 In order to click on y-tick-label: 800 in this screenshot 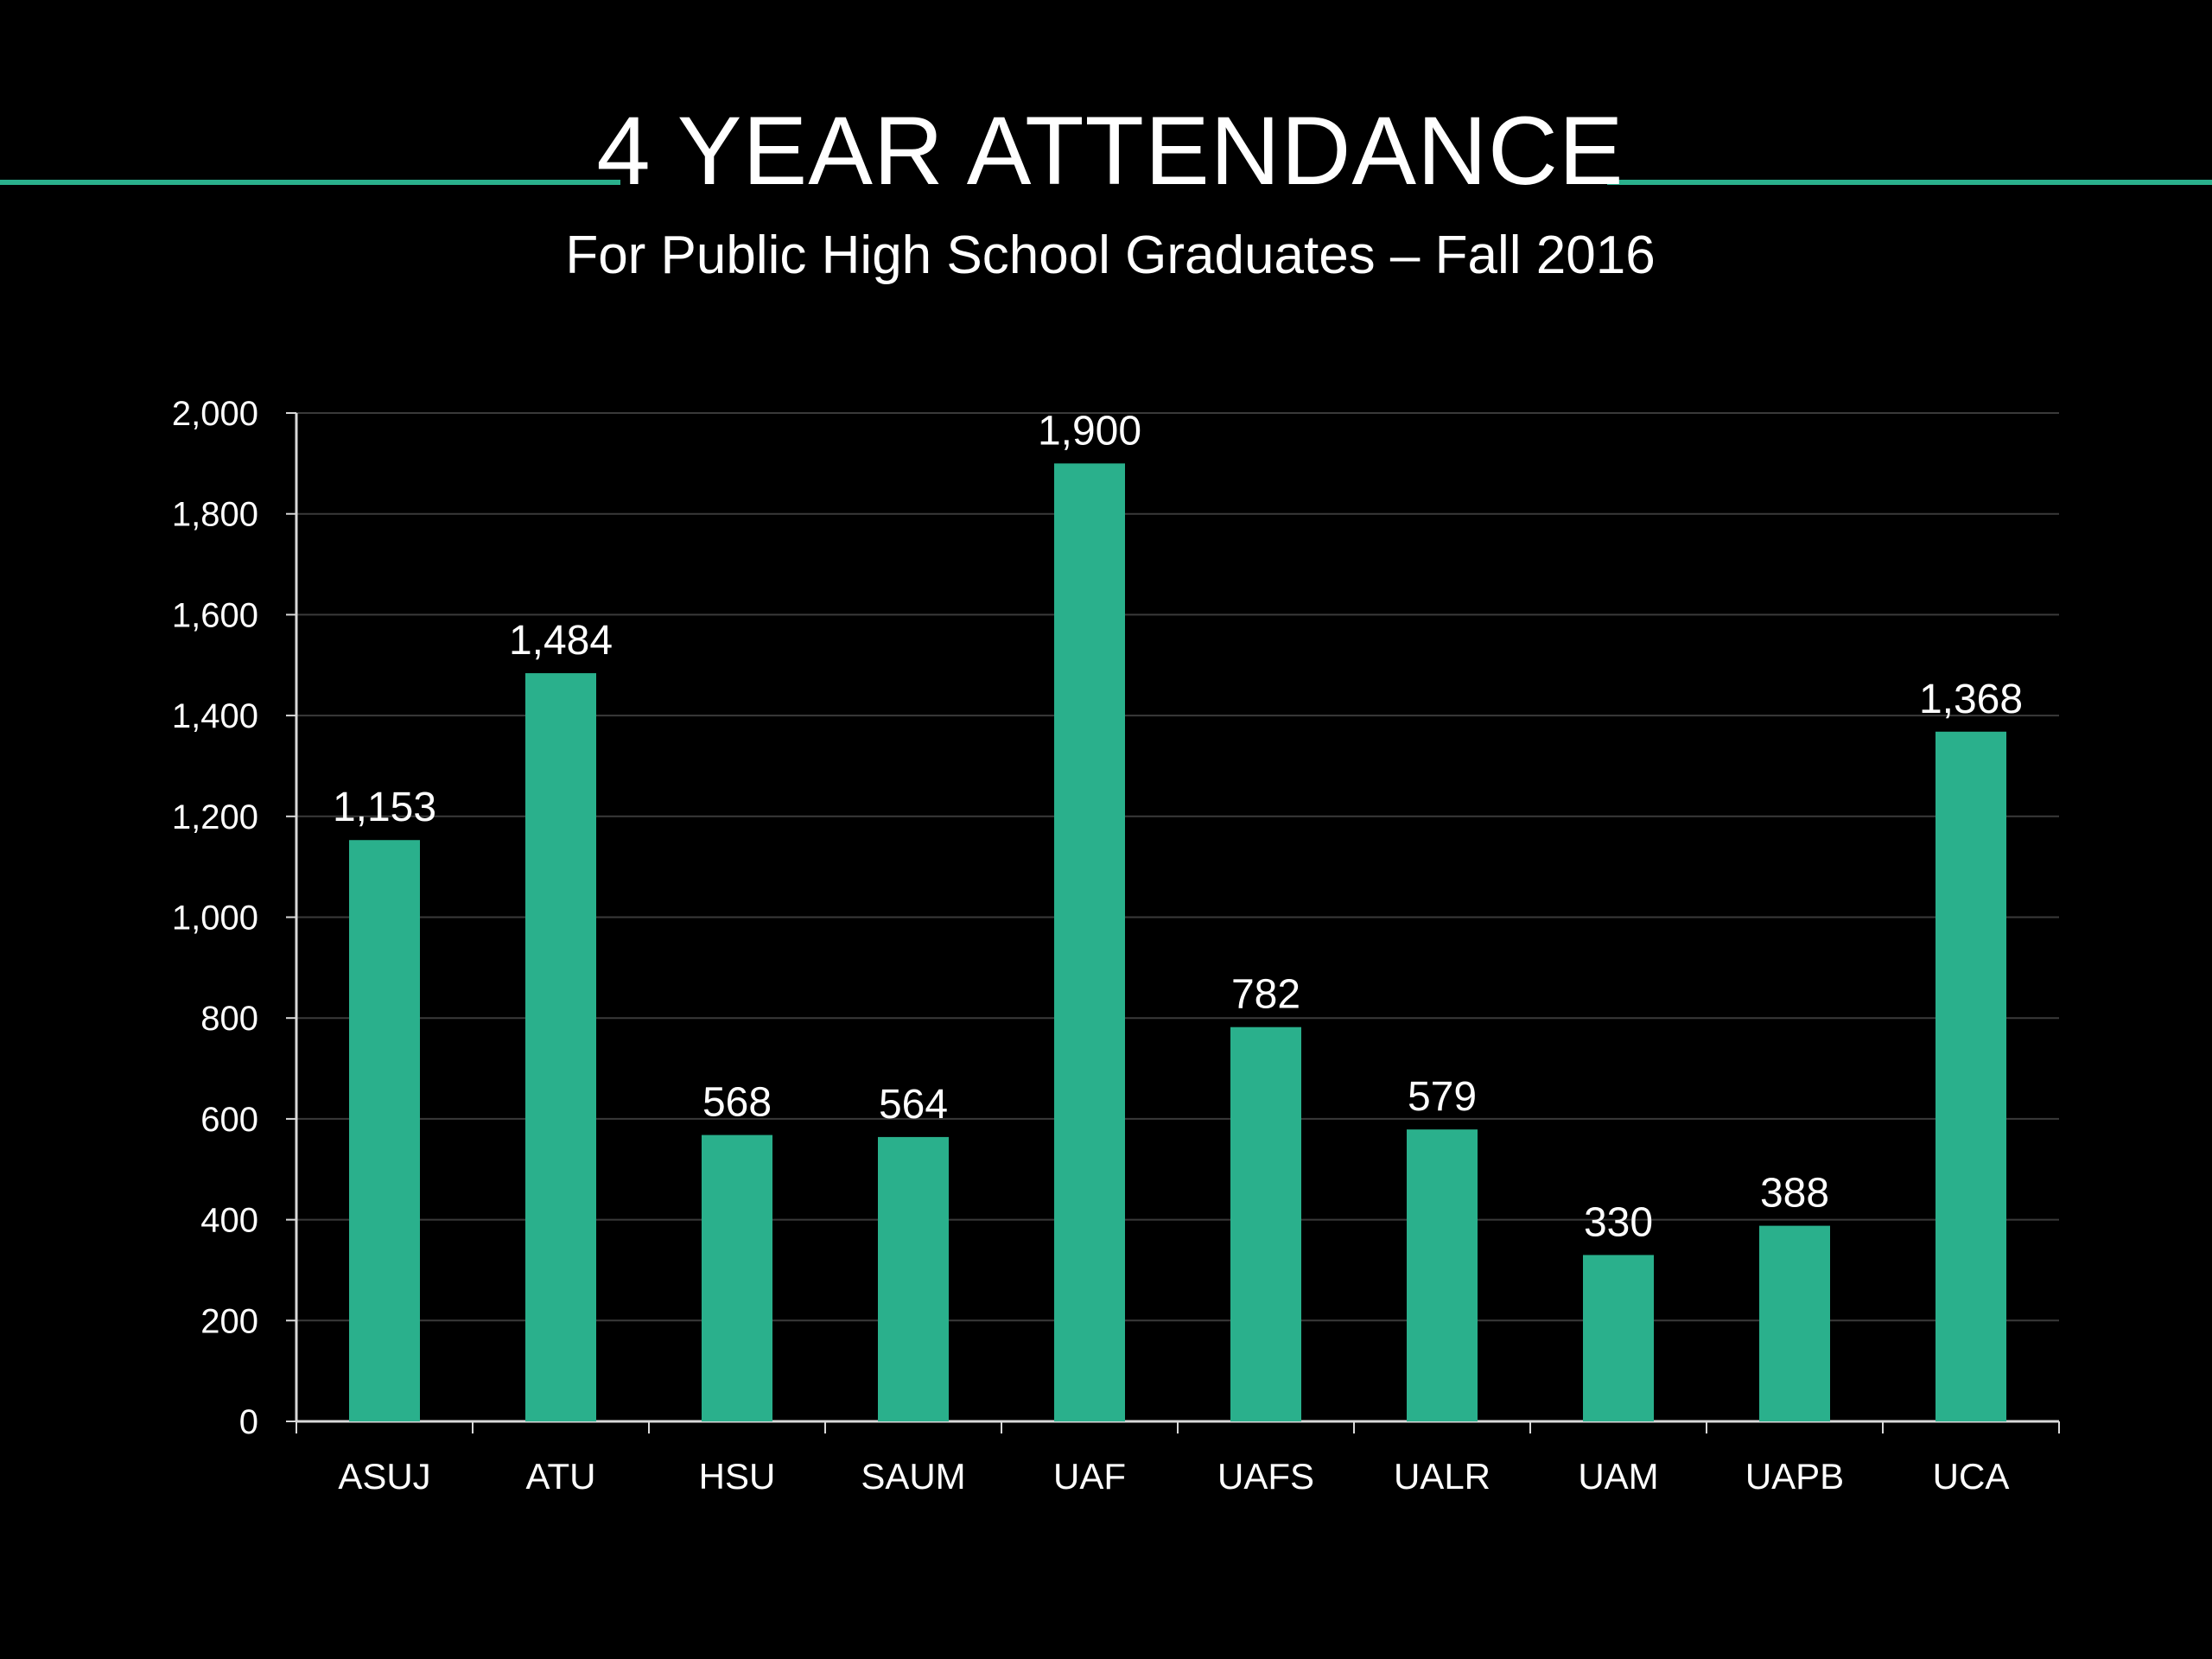, I will do `click(229, 1019)`.